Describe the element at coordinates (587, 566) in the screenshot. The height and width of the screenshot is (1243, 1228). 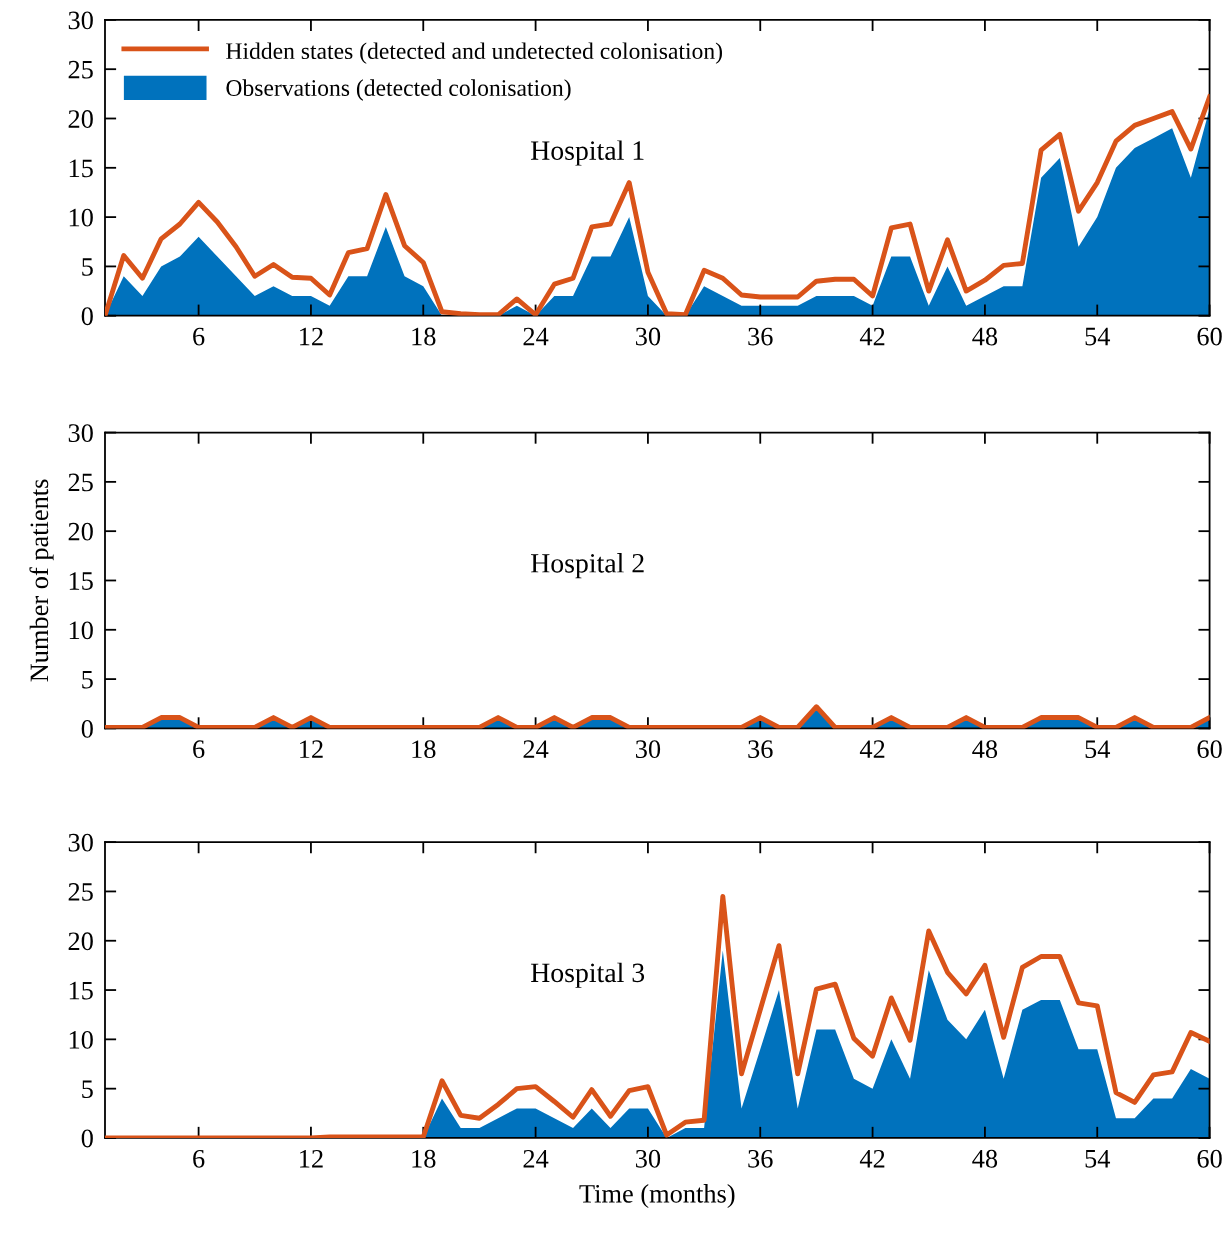
I see `annotation: Hospital 2` at that location.